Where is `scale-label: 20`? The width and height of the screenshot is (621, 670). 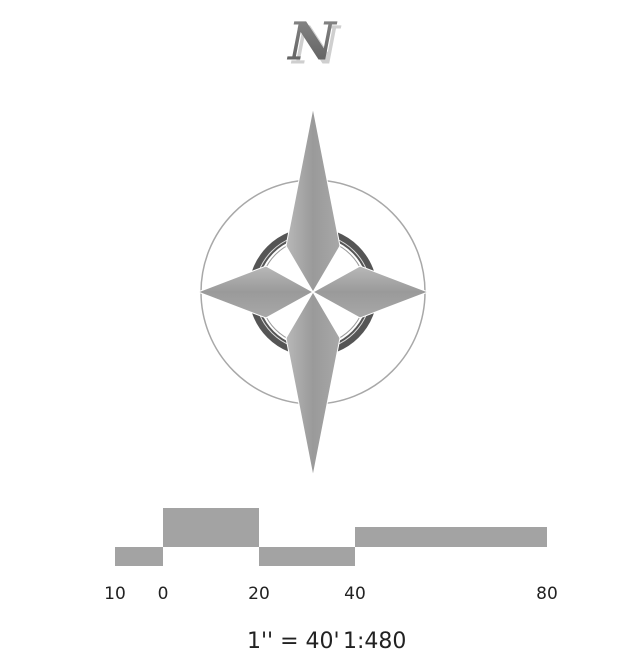 scale-label: 20 is located at coordinates (259, 594).